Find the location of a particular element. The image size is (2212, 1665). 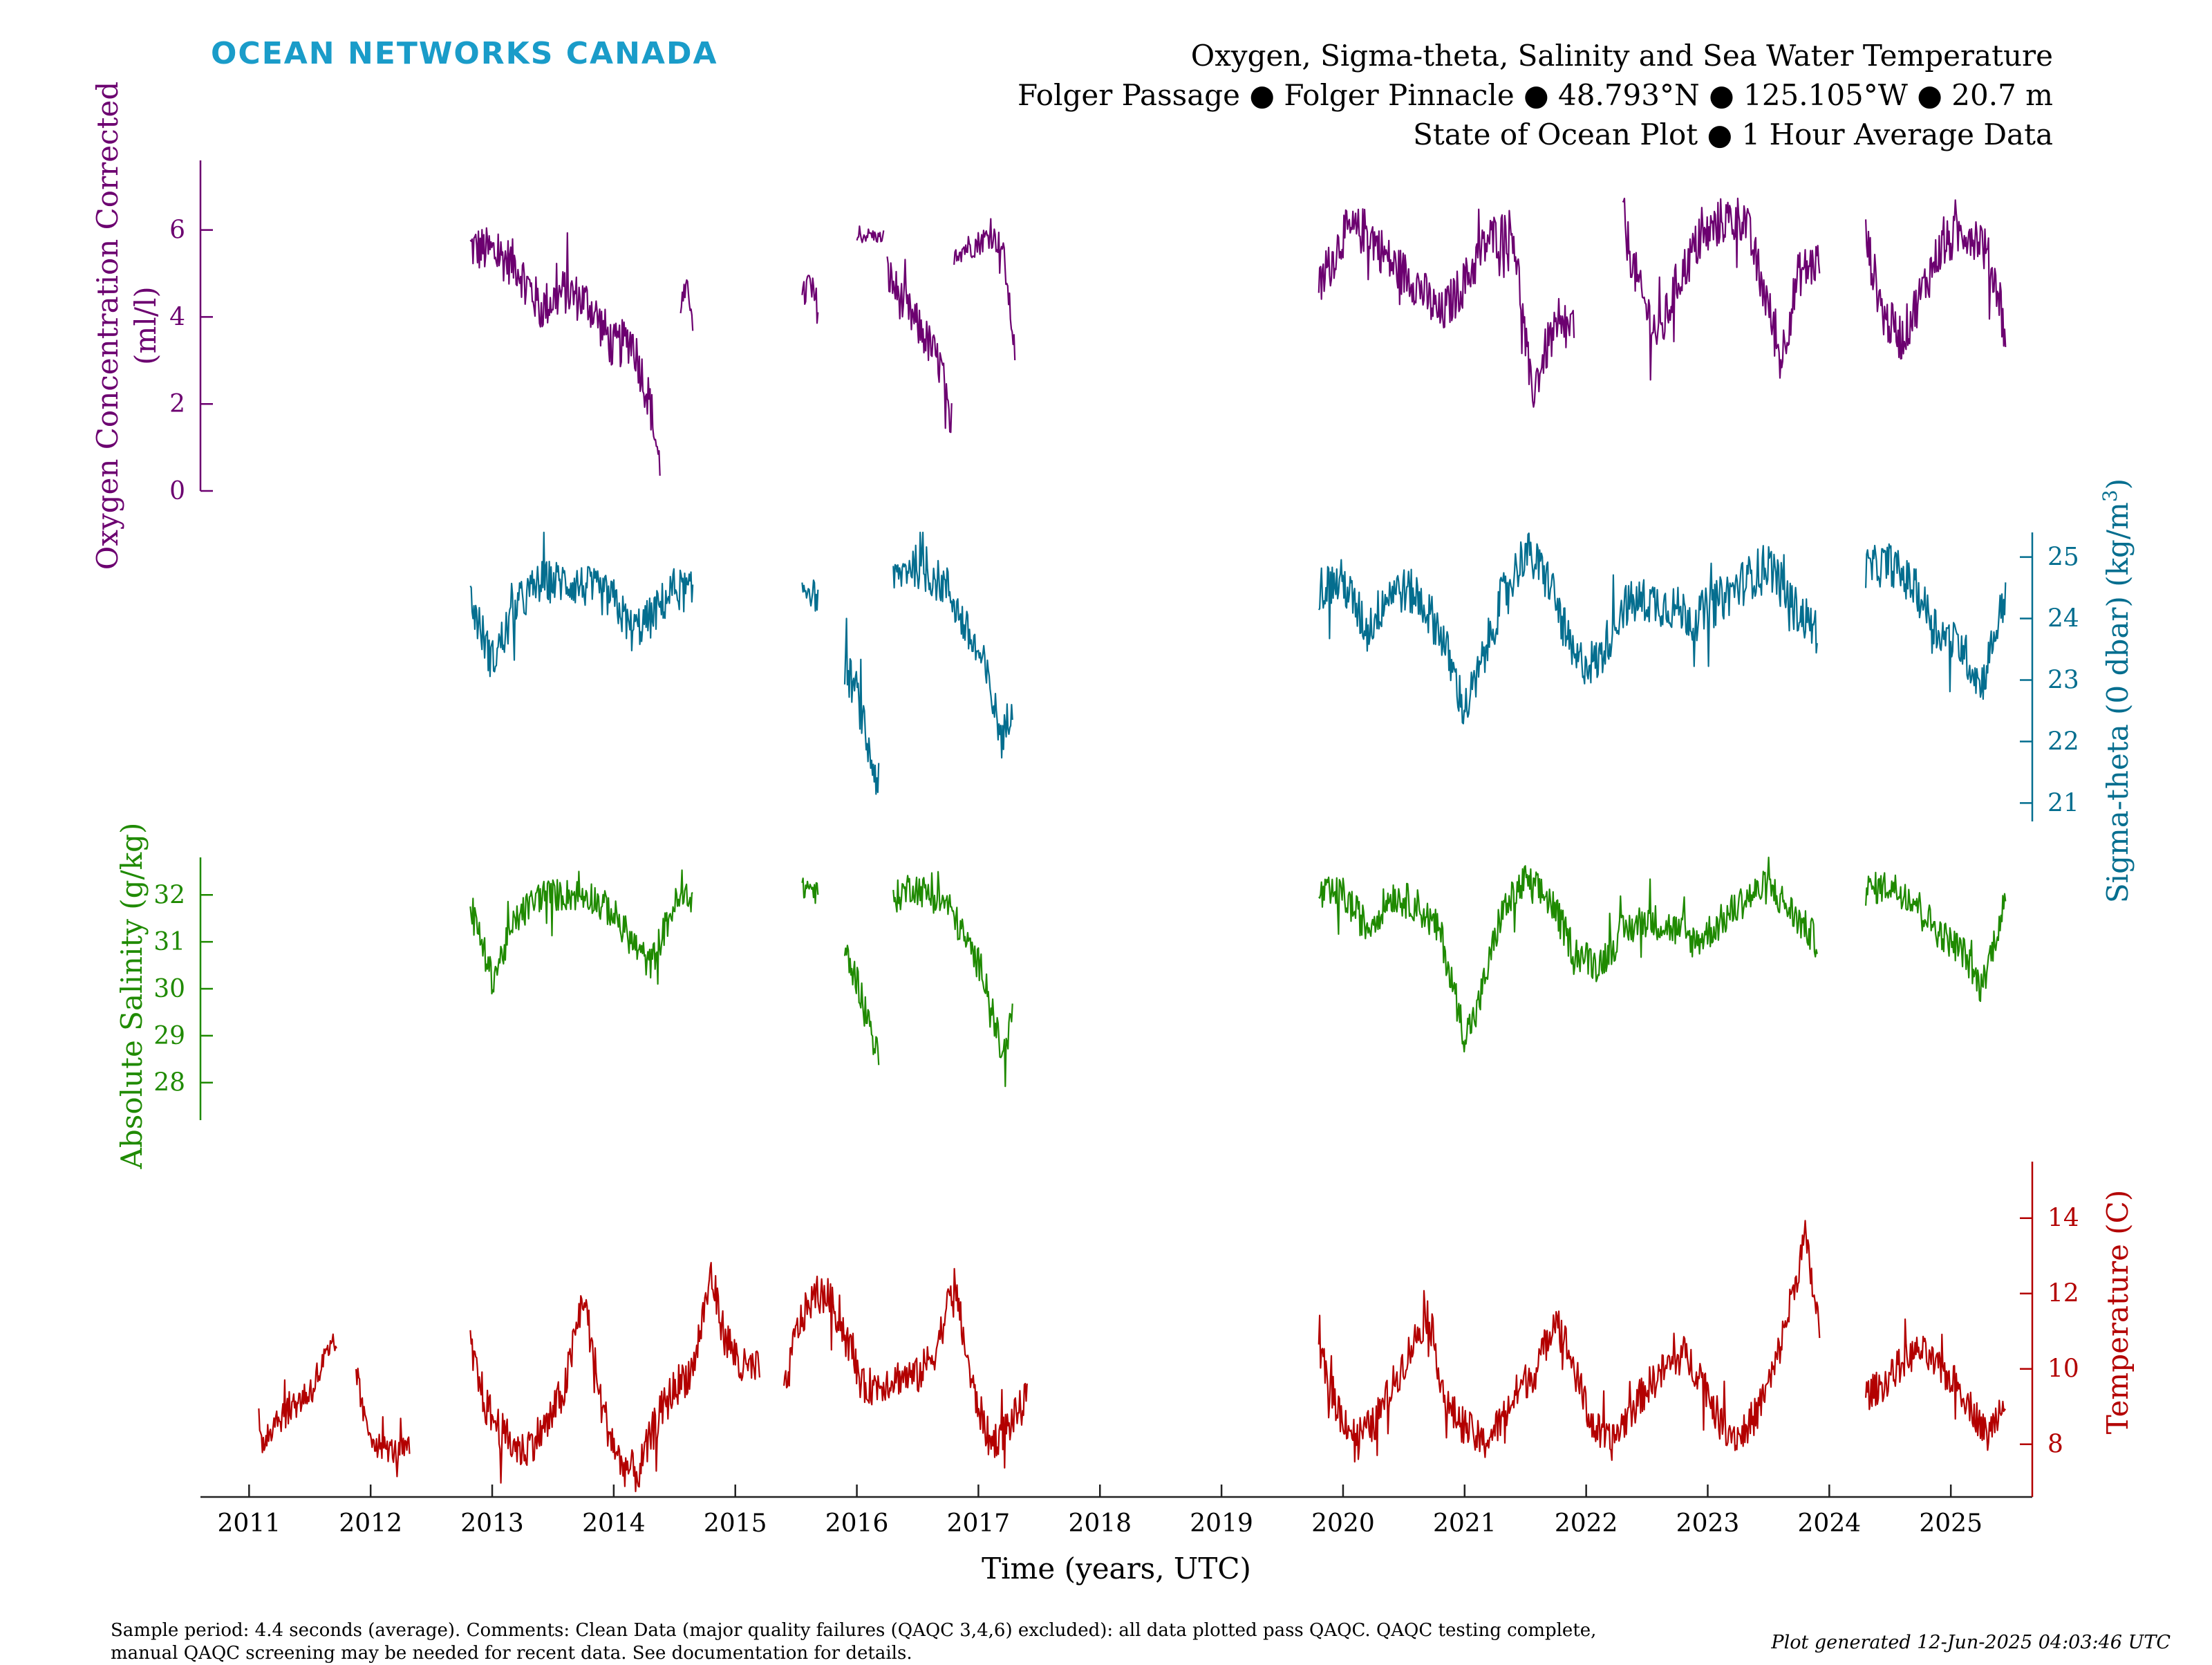

oxygen-tick-label: 2 is located at coordinates (177, 404).